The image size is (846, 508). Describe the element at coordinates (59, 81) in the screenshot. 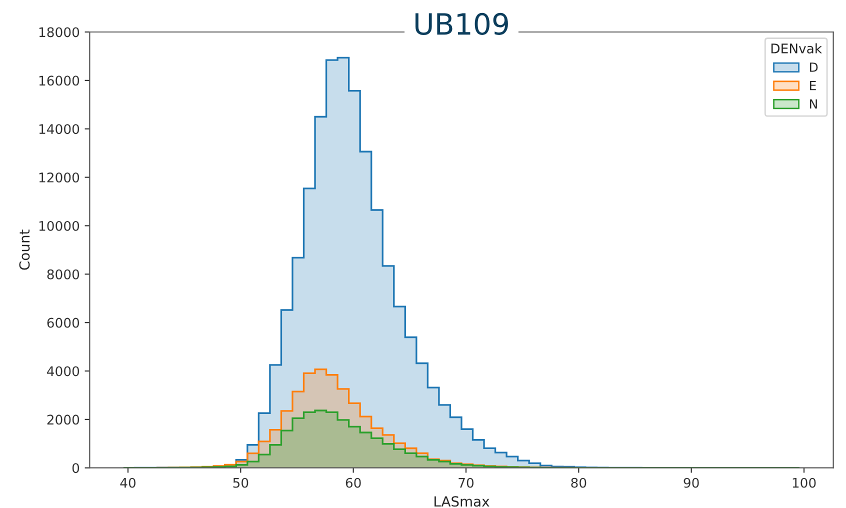

I see `y-tick-label: 16000` at that location.